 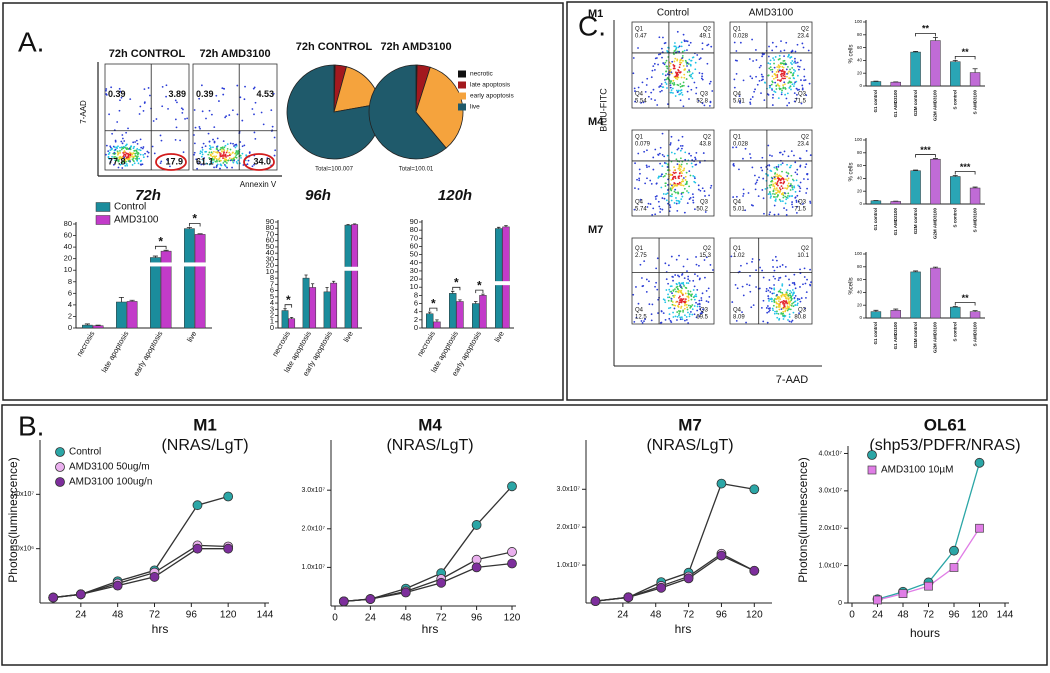 What do you see at coordinates (70, 281) in the screenshot?
I see `y-tick-label: 8` at bounding box center [70, 281].